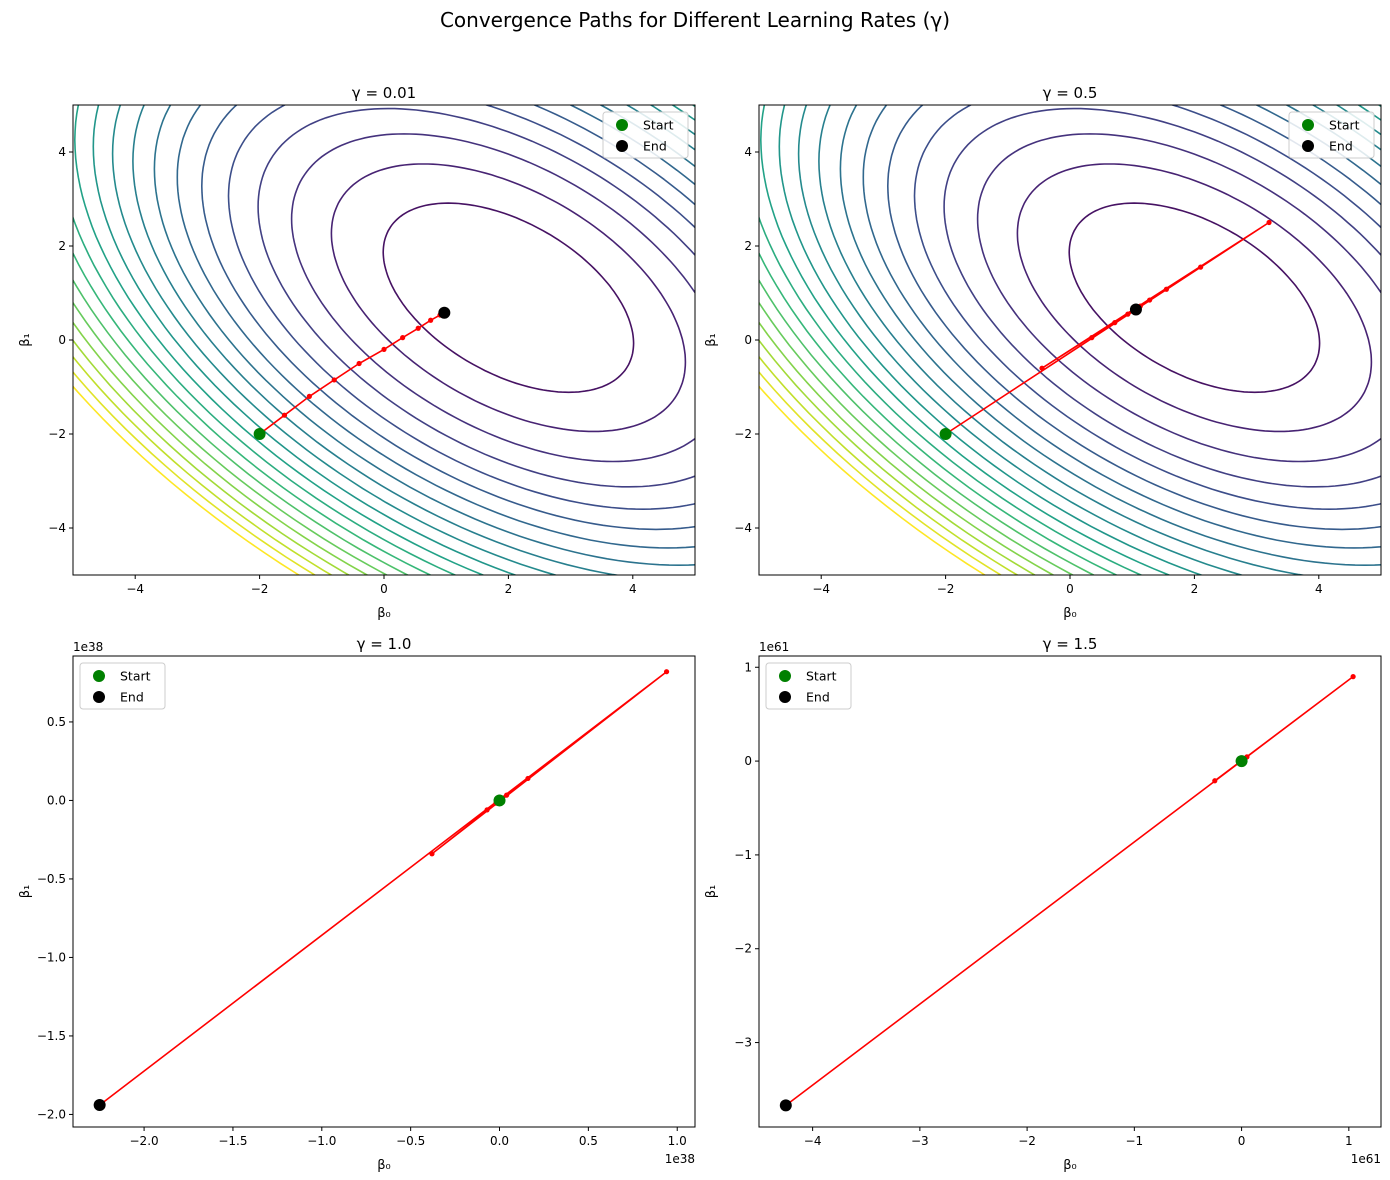 The width and height of the screenshot is (1390, 1180). Describe the element at coordinates (1366, 1159) in the screenshot. I see `x-scale-offset-label: 1e61` at that location.